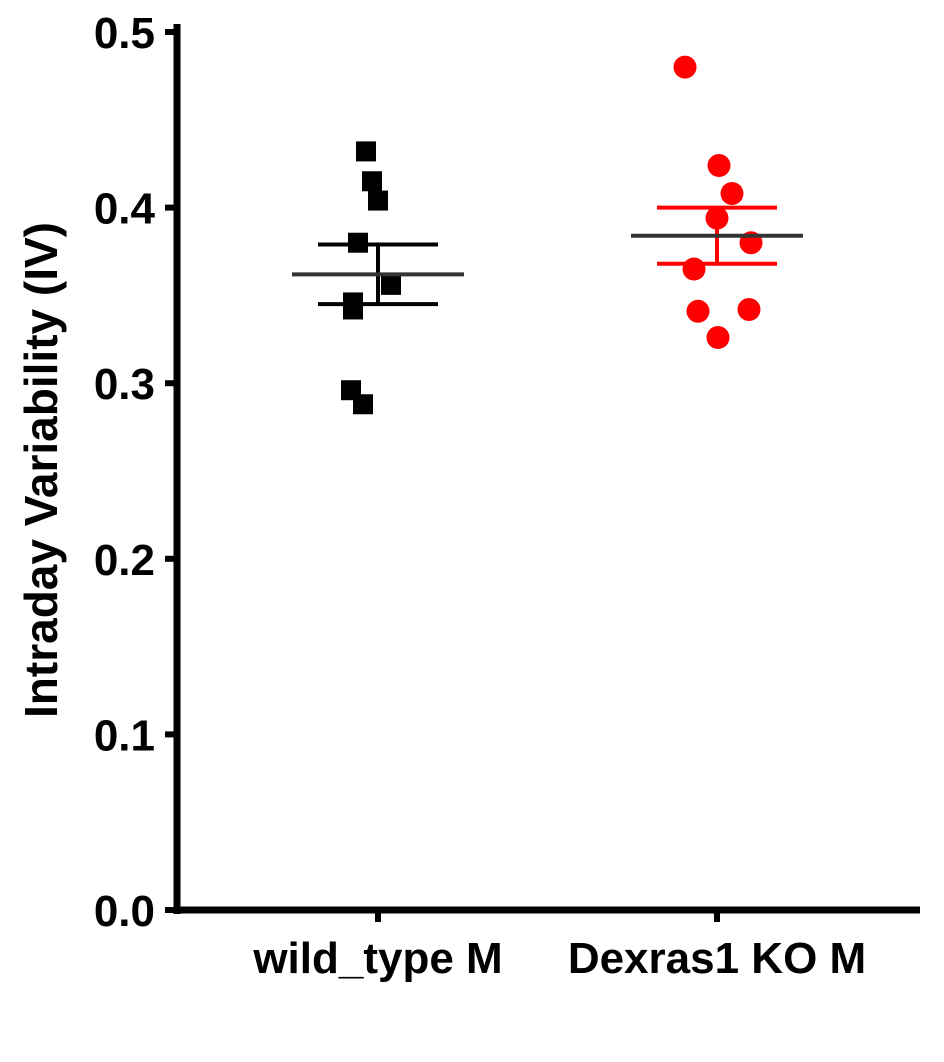 The height and width of the screenshot is (1062, 944). I want to click on y-tick-label: 0.5, so click(124, 33).